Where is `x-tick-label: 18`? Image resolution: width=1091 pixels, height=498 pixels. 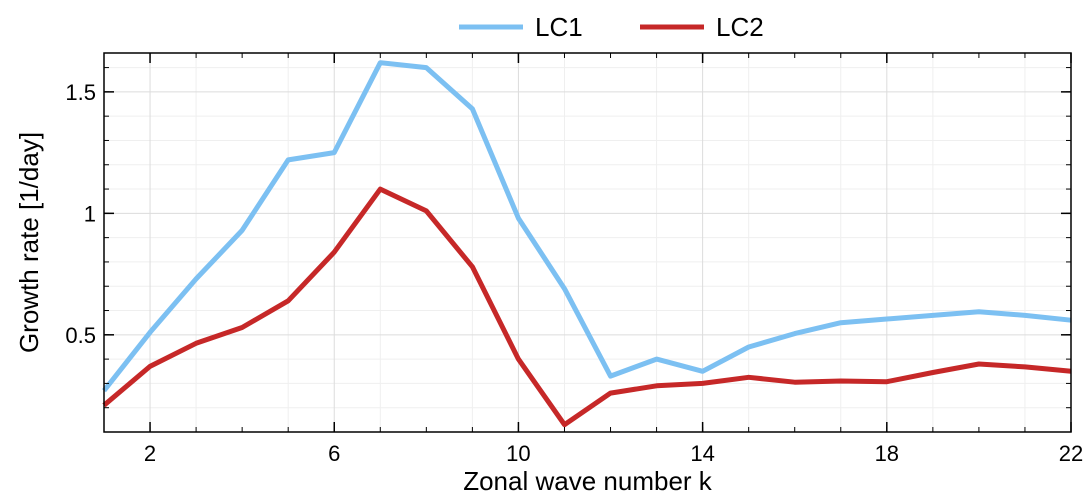
x-tick-label: 18 is located at coordinates (887, 453).